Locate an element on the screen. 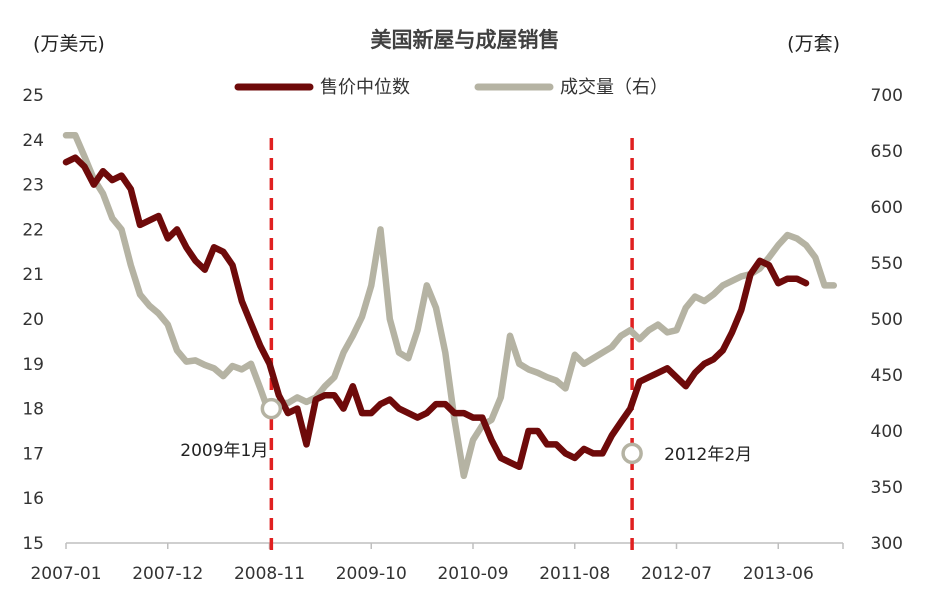 This screenshot has width=926, height=591. y-left-ticks: 25 24 23 22 21 20 19 18 17 16 15 is located at coordinates (33, 320).